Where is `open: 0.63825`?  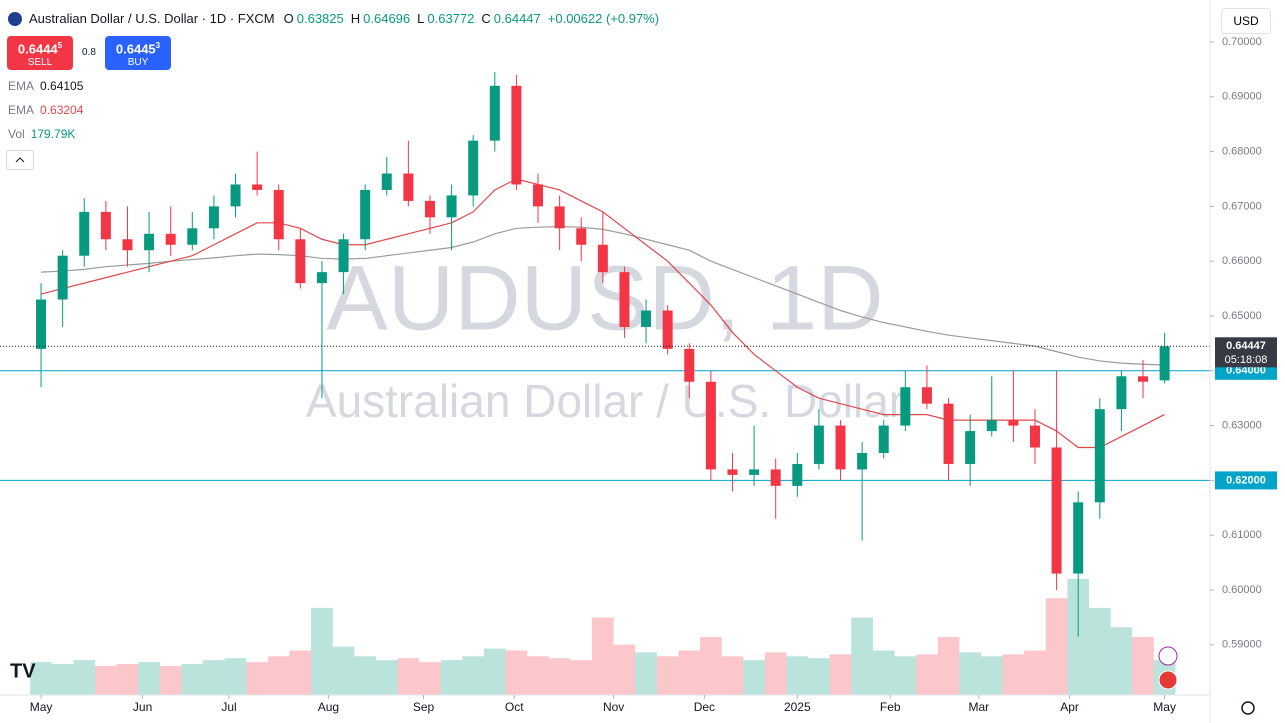 open: 0.63825 is located at coordinates (320, 18).